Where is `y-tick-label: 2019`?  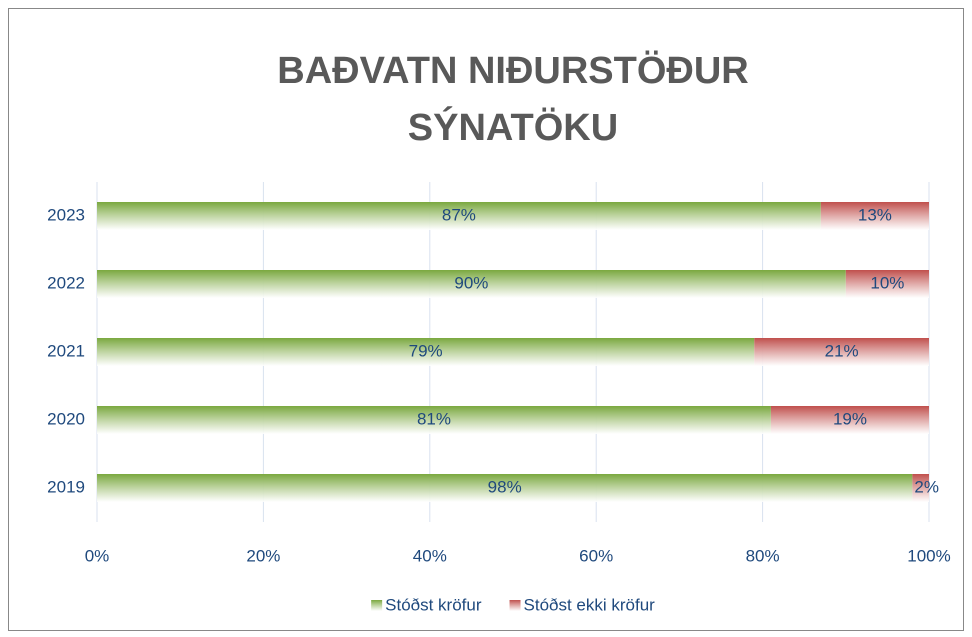 y-tick-label: 2019 is located at coordinates (66, 486).